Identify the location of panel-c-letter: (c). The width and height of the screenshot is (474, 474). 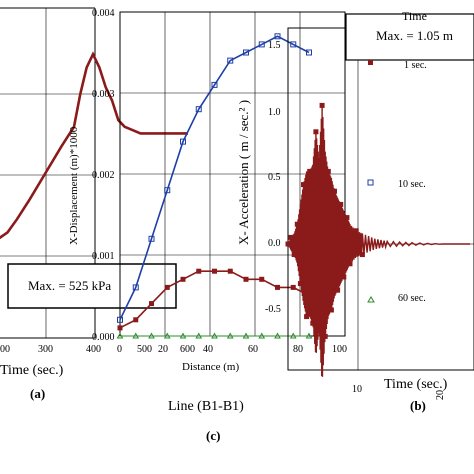
(213, 435).